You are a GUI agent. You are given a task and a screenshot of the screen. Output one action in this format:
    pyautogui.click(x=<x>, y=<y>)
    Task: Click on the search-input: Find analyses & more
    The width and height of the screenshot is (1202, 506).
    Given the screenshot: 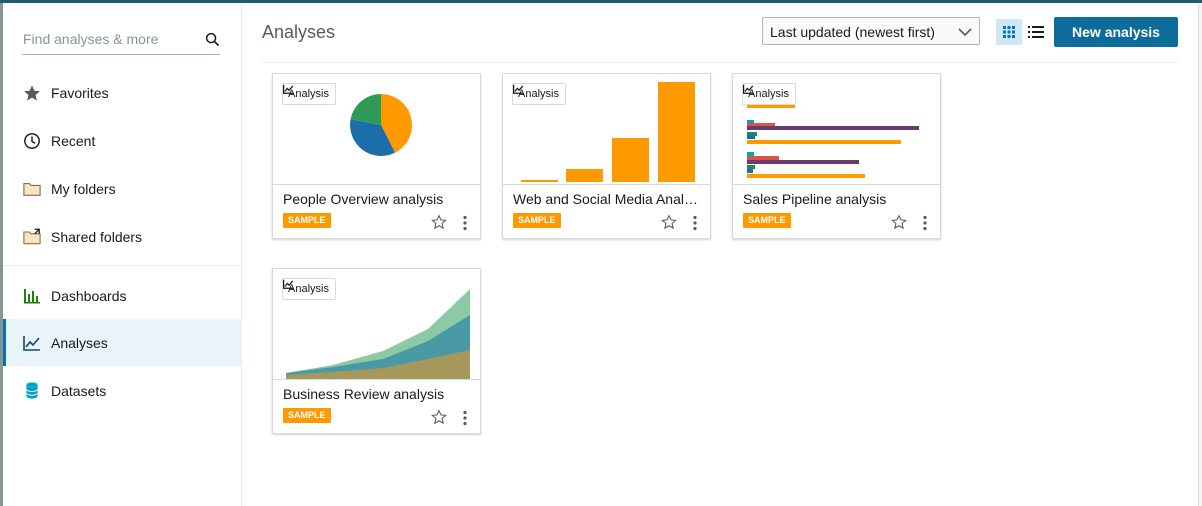 What is the action you would take?
    pyautogui.click(x=91, y=39)
    